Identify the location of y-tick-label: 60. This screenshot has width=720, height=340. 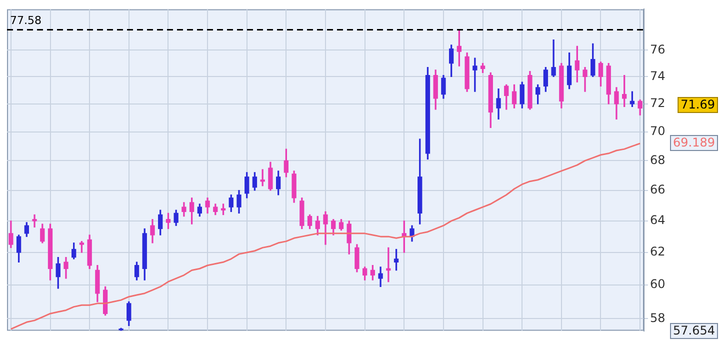
(658, 284).